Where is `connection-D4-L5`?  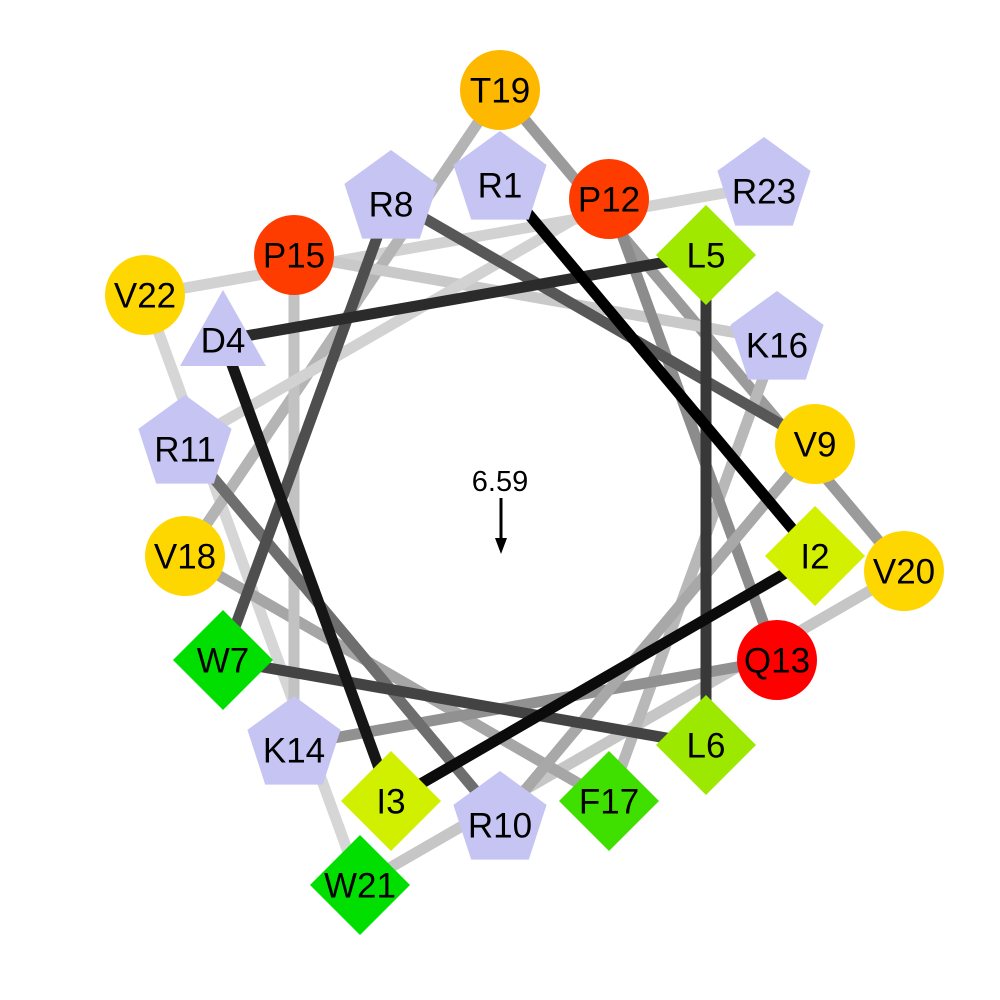 connection-D4-L5 is located at coordinates (464, 297).